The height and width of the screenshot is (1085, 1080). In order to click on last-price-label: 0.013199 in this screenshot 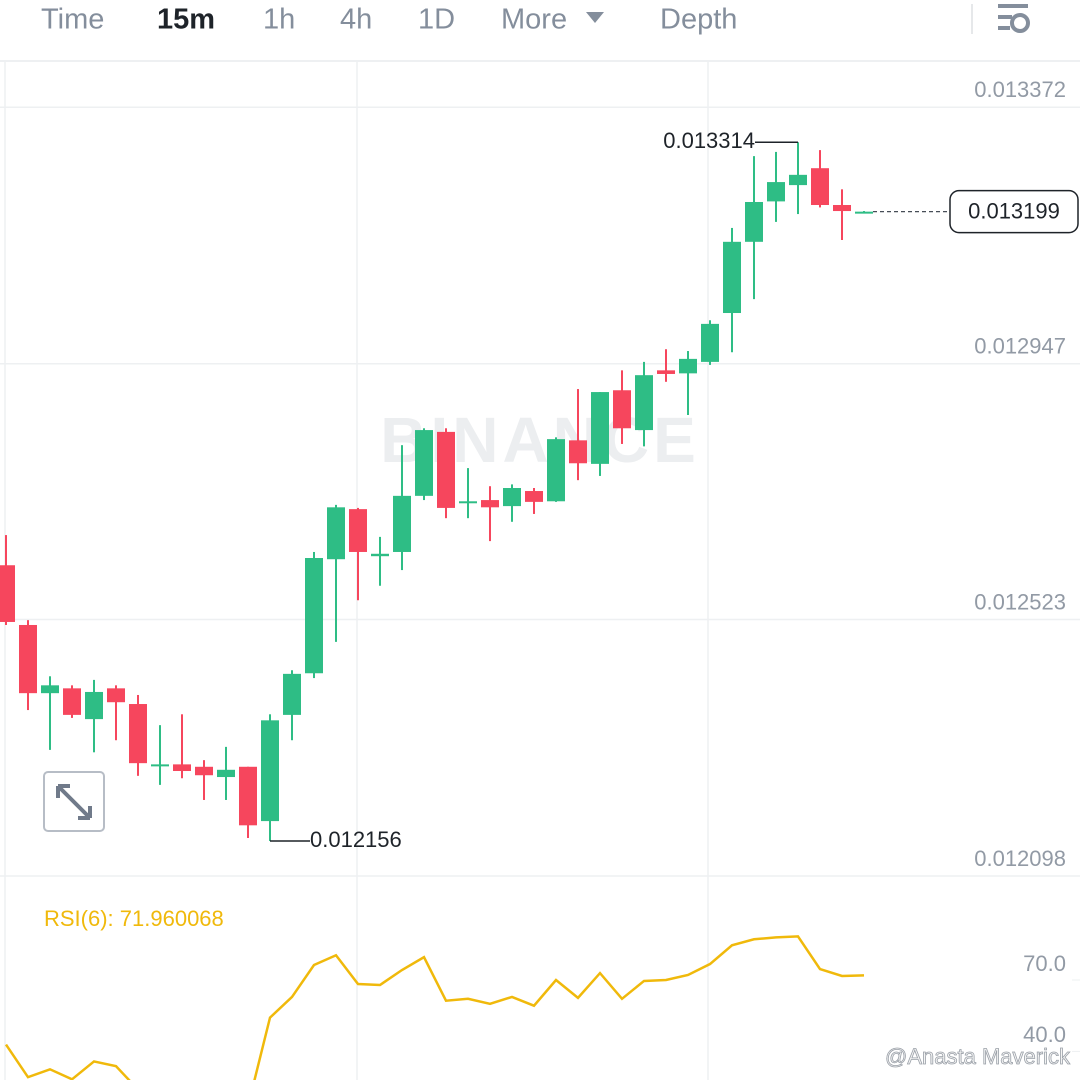, I will do `click(1014, 210)`.